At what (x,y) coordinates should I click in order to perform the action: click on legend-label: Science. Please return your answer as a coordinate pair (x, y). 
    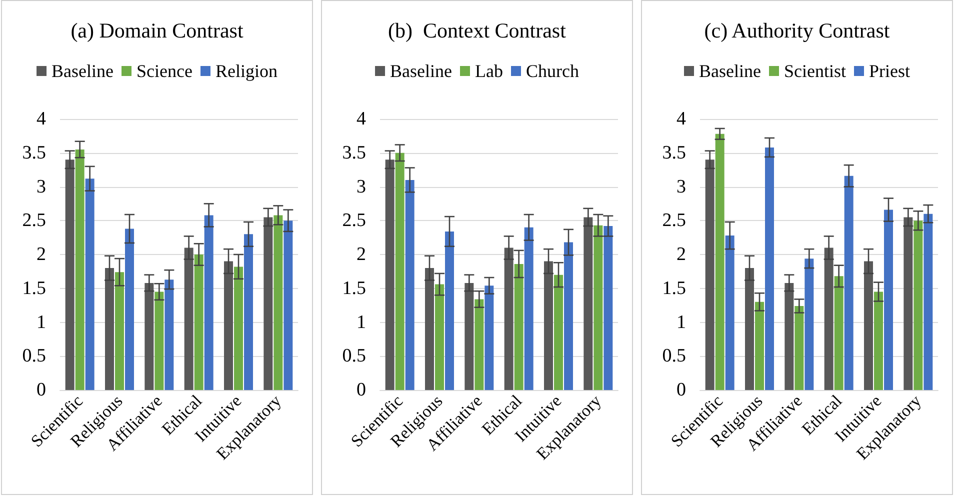
    Looking at the image, I should click on (164, 71).